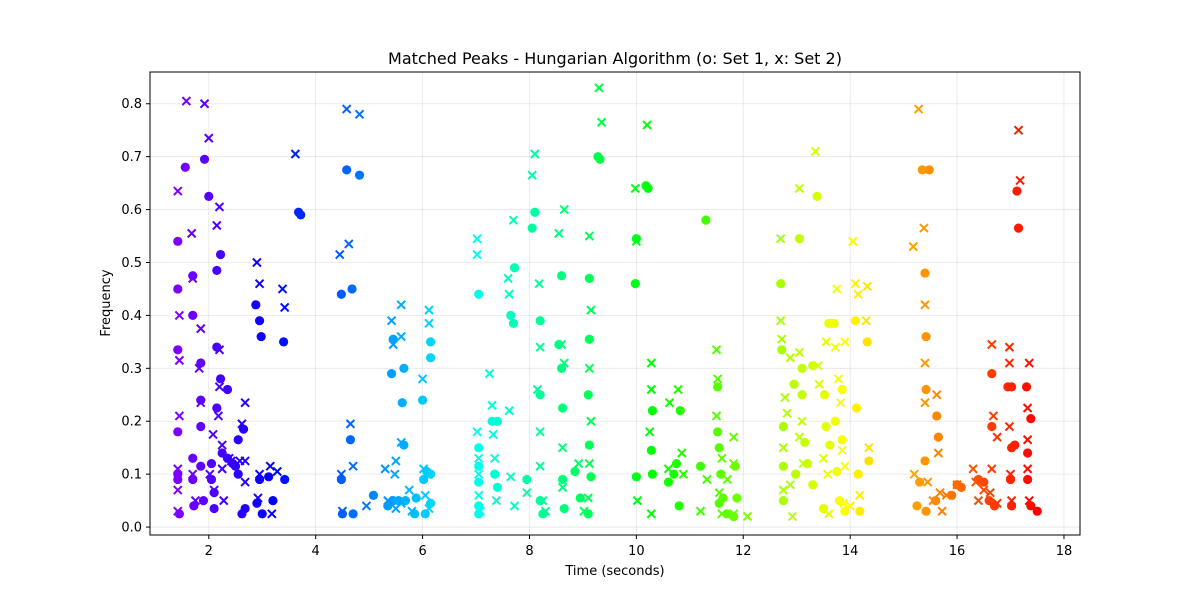 This screenshot has height=600, width=1200. I want to click on x-tick-label: 18, so click(1064, 551).